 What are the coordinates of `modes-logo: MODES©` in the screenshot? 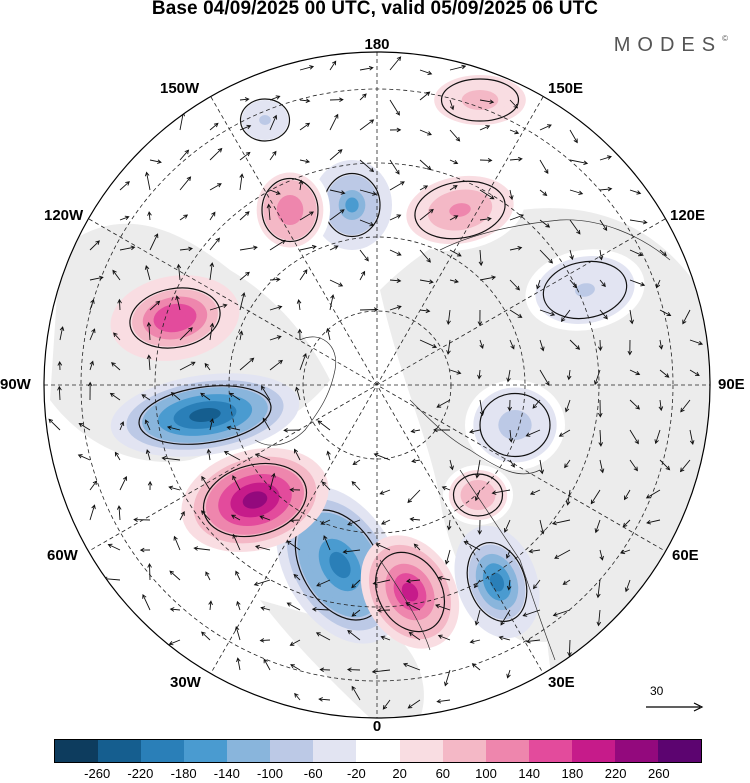 It's located at (671, 45).